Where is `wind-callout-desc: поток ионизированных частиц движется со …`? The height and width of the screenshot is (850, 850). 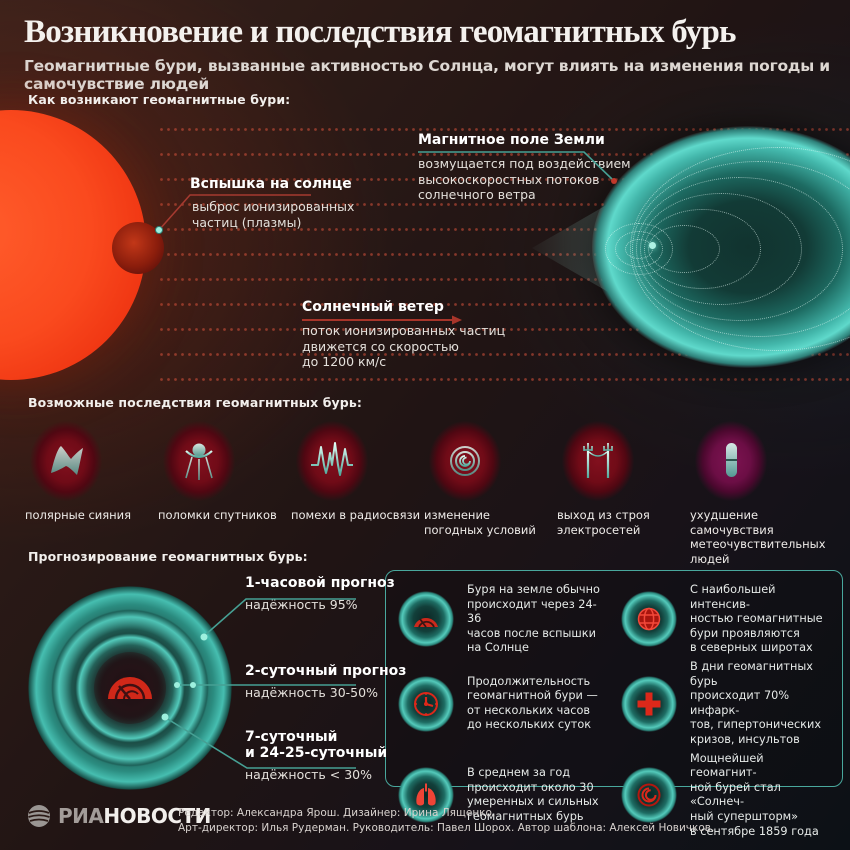 wind-callout-desc: поток ионизированных частиц движется со … is located at coordinates (404, 346).